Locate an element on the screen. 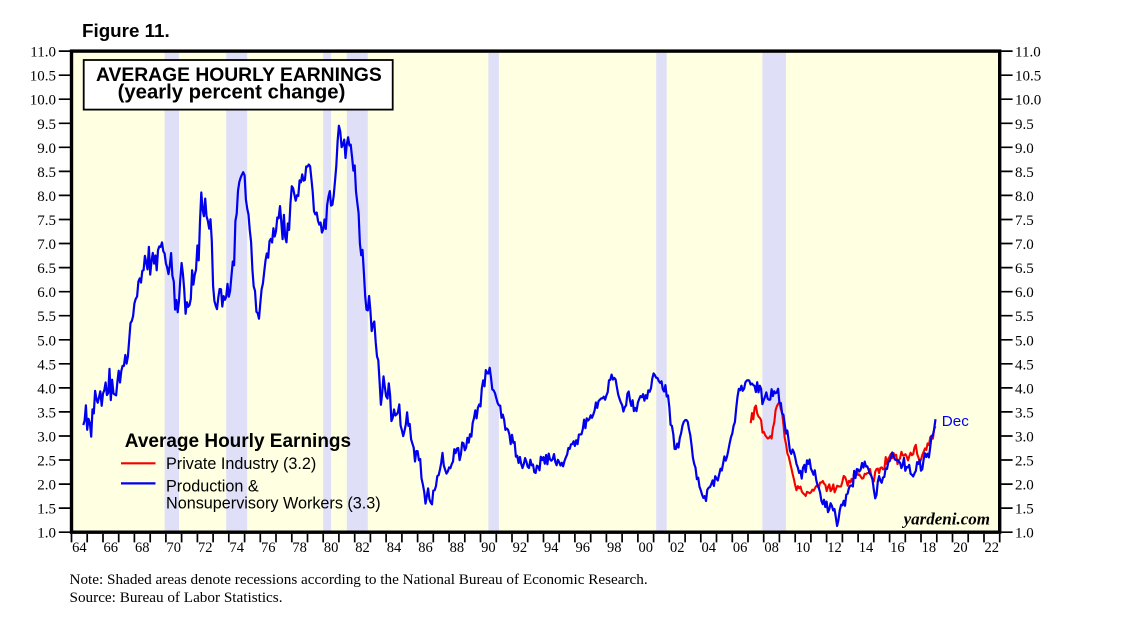 This screenshot has height=621, width=1138. svg-text: 86 is located at coordinates (425, 548).